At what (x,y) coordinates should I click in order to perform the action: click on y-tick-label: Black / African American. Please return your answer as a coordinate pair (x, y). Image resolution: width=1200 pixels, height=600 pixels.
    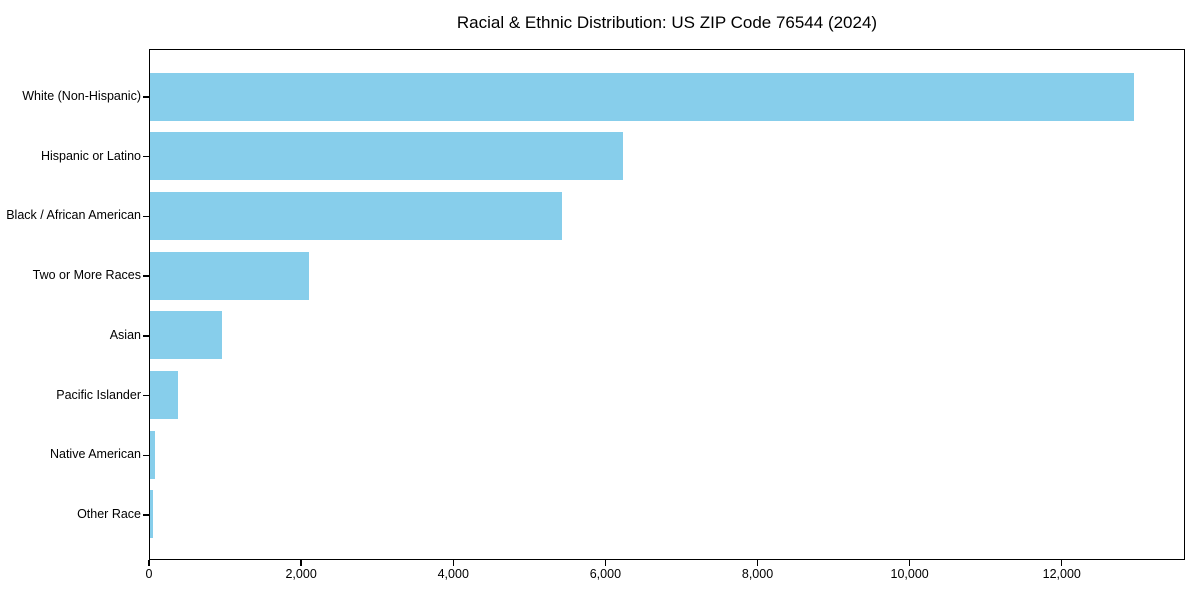
    Looking at the image, I should click on (73, 215).